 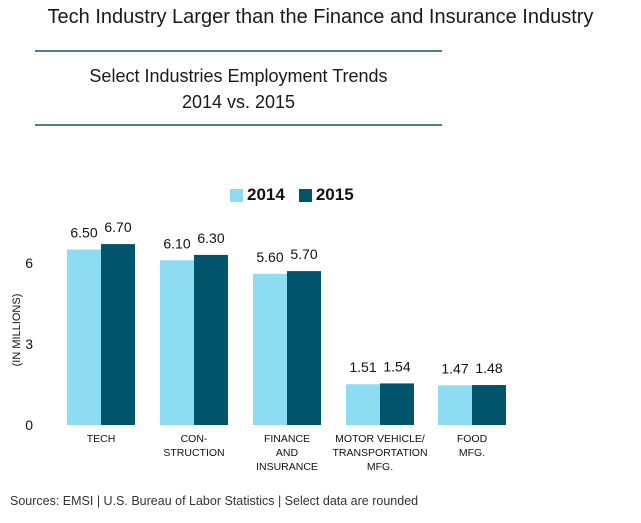 I want to click on y-tick-label: 0, so click(x=29, y=425).